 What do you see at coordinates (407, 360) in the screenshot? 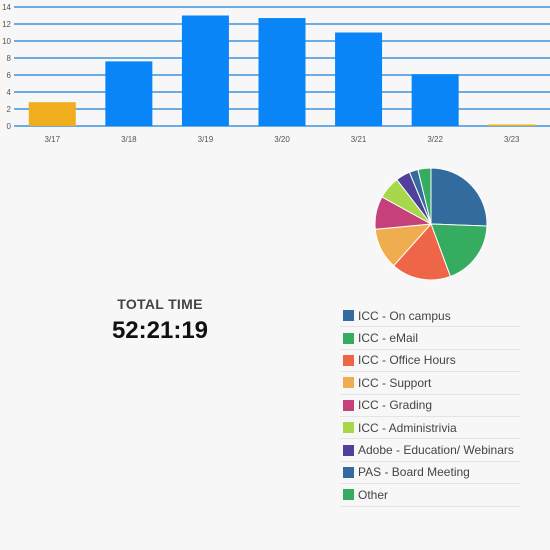
I see `legend-label: ICC - Office Hours` at bounding box center [407, 360].